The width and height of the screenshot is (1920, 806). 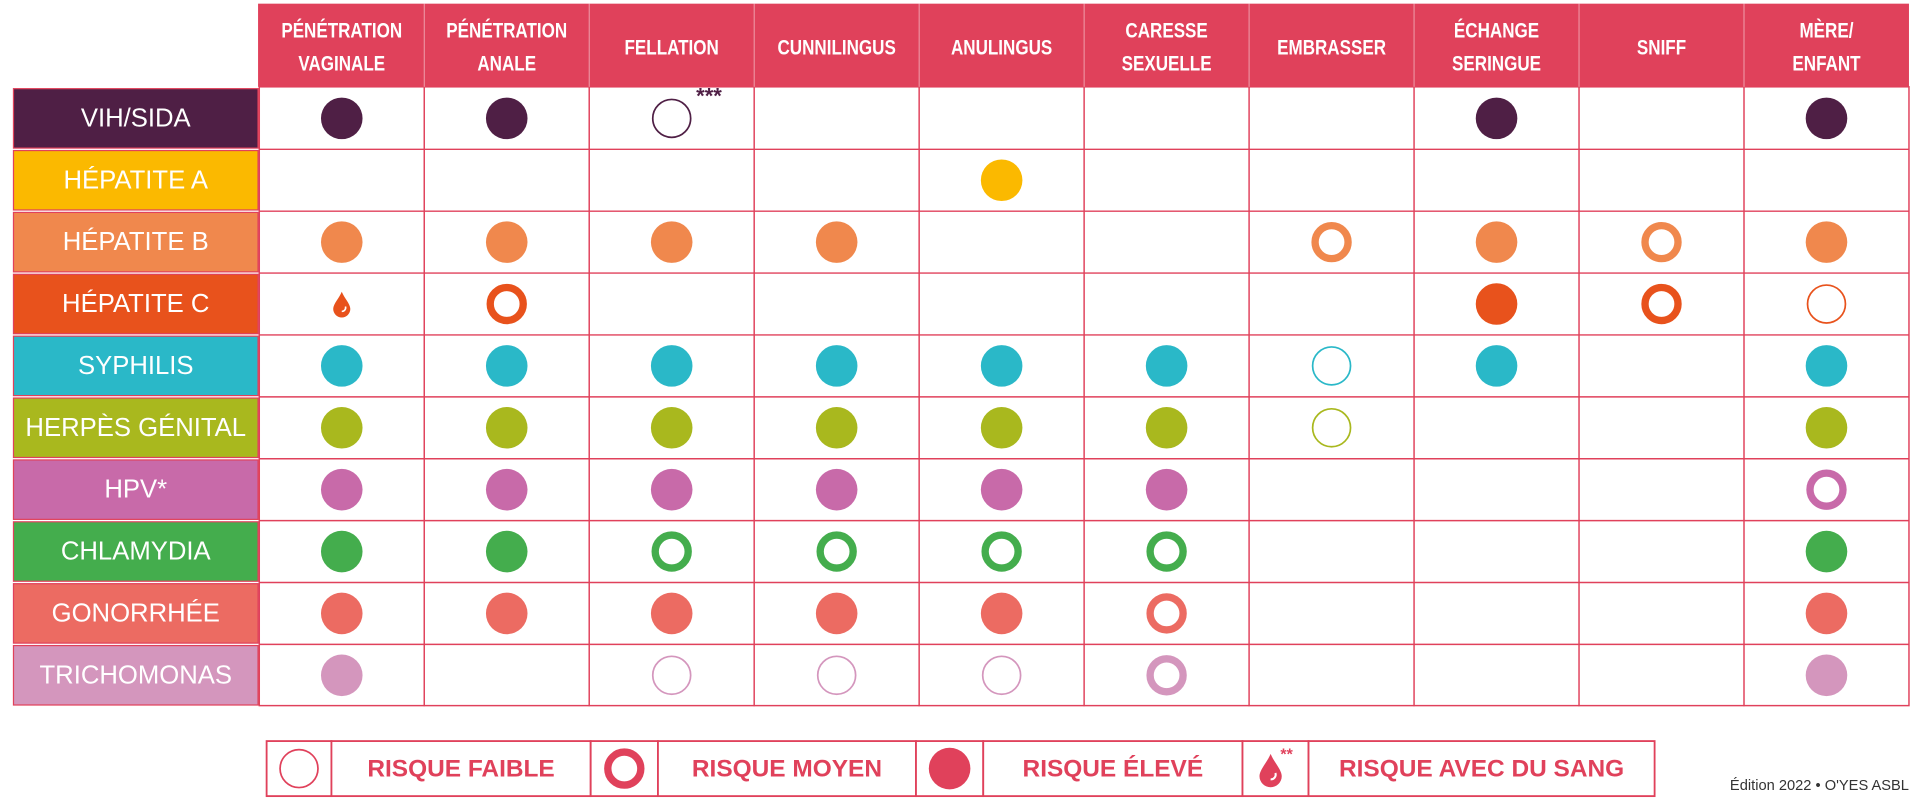 What do you see at coordinates (1166, 31) in the screenshot?
I see `column-header: CARESSE` at bounding box center [1166, 31].